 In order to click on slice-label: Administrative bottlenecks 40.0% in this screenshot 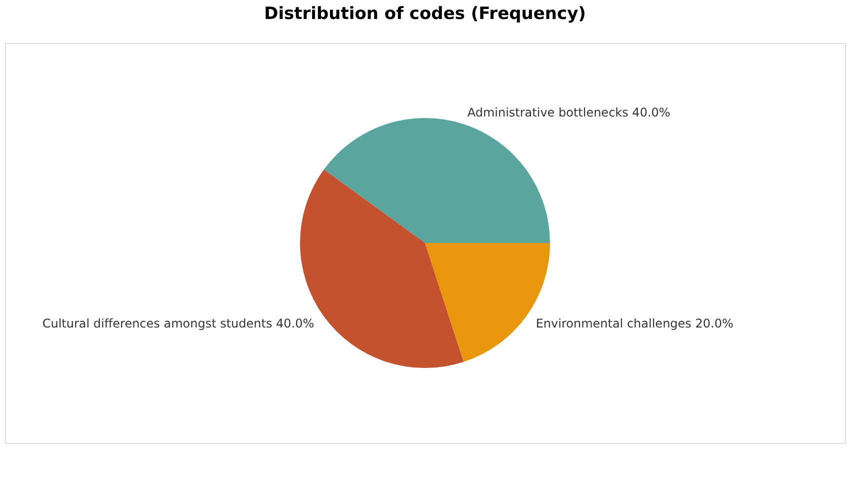, I will do `click(568, 113)`.